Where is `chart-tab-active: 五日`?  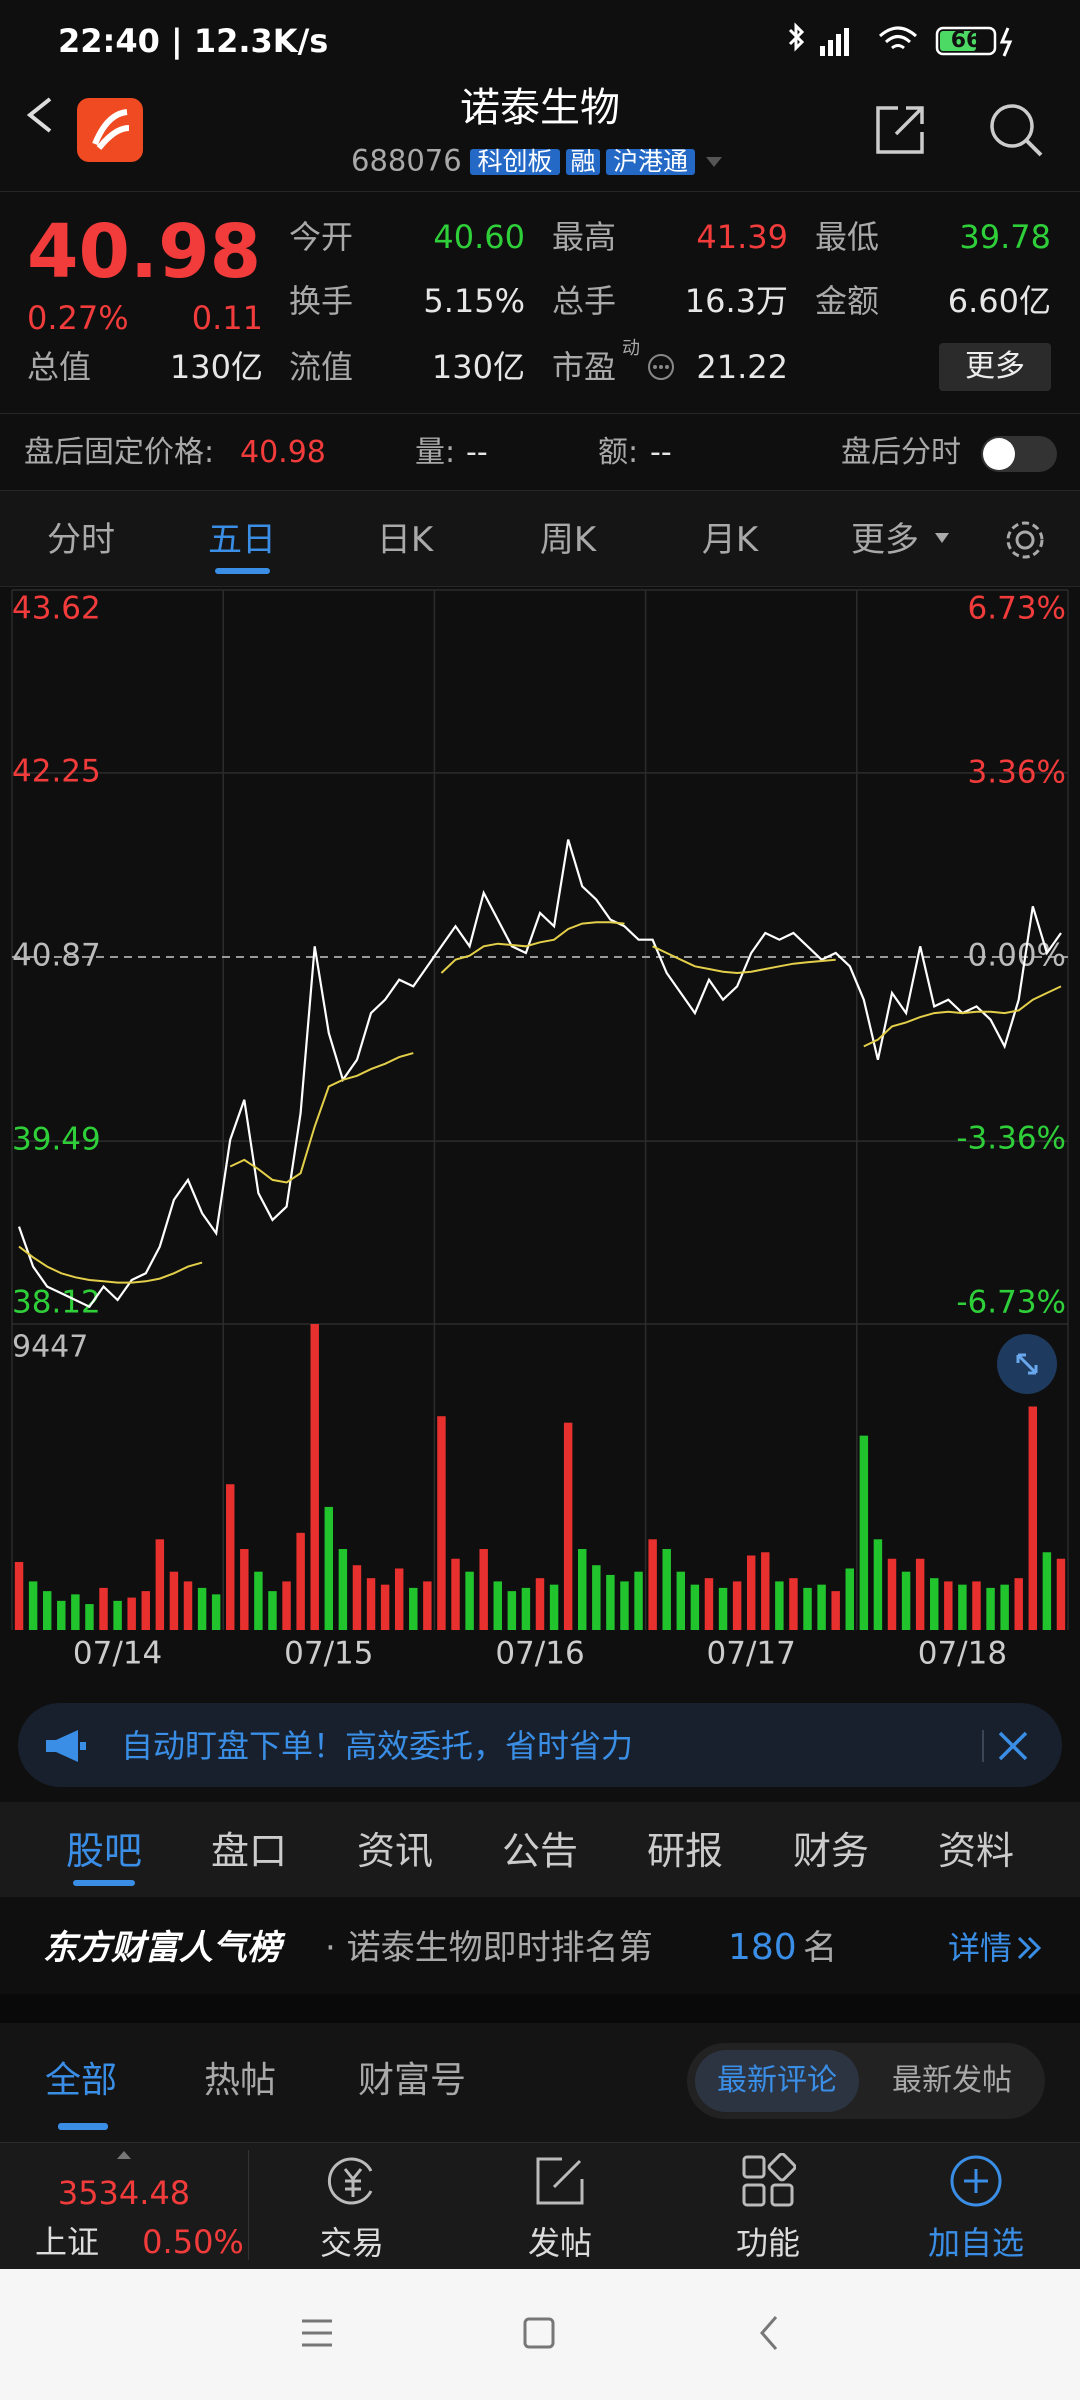
chart-tab-active: 五日 is located at coordinates (242, 540).